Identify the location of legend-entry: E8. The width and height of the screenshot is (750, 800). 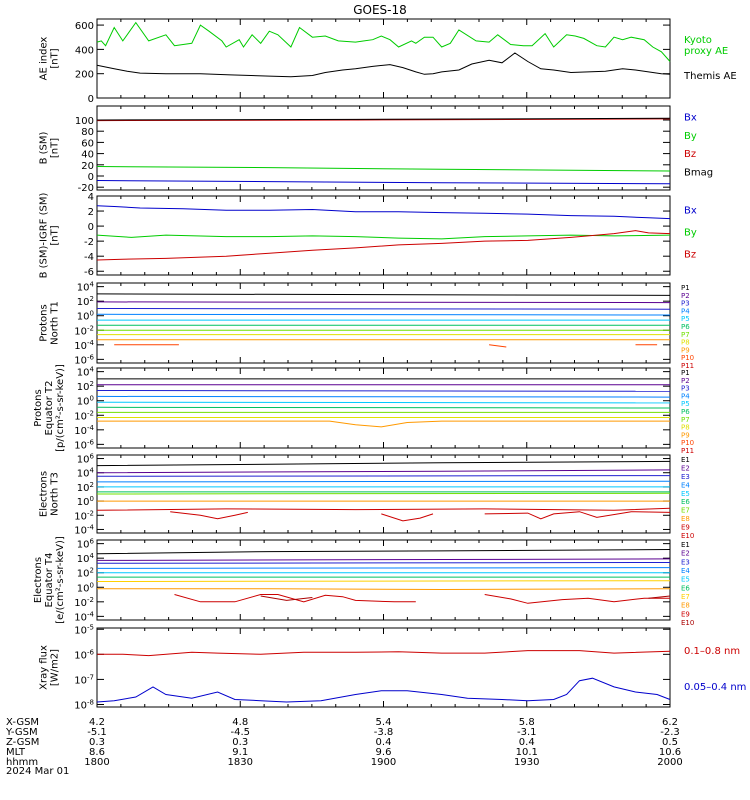
(685, 519).